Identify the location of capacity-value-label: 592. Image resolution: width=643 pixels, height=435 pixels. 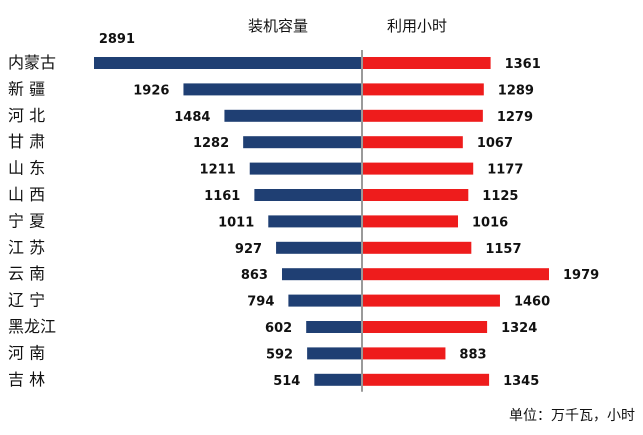
(279, 354).